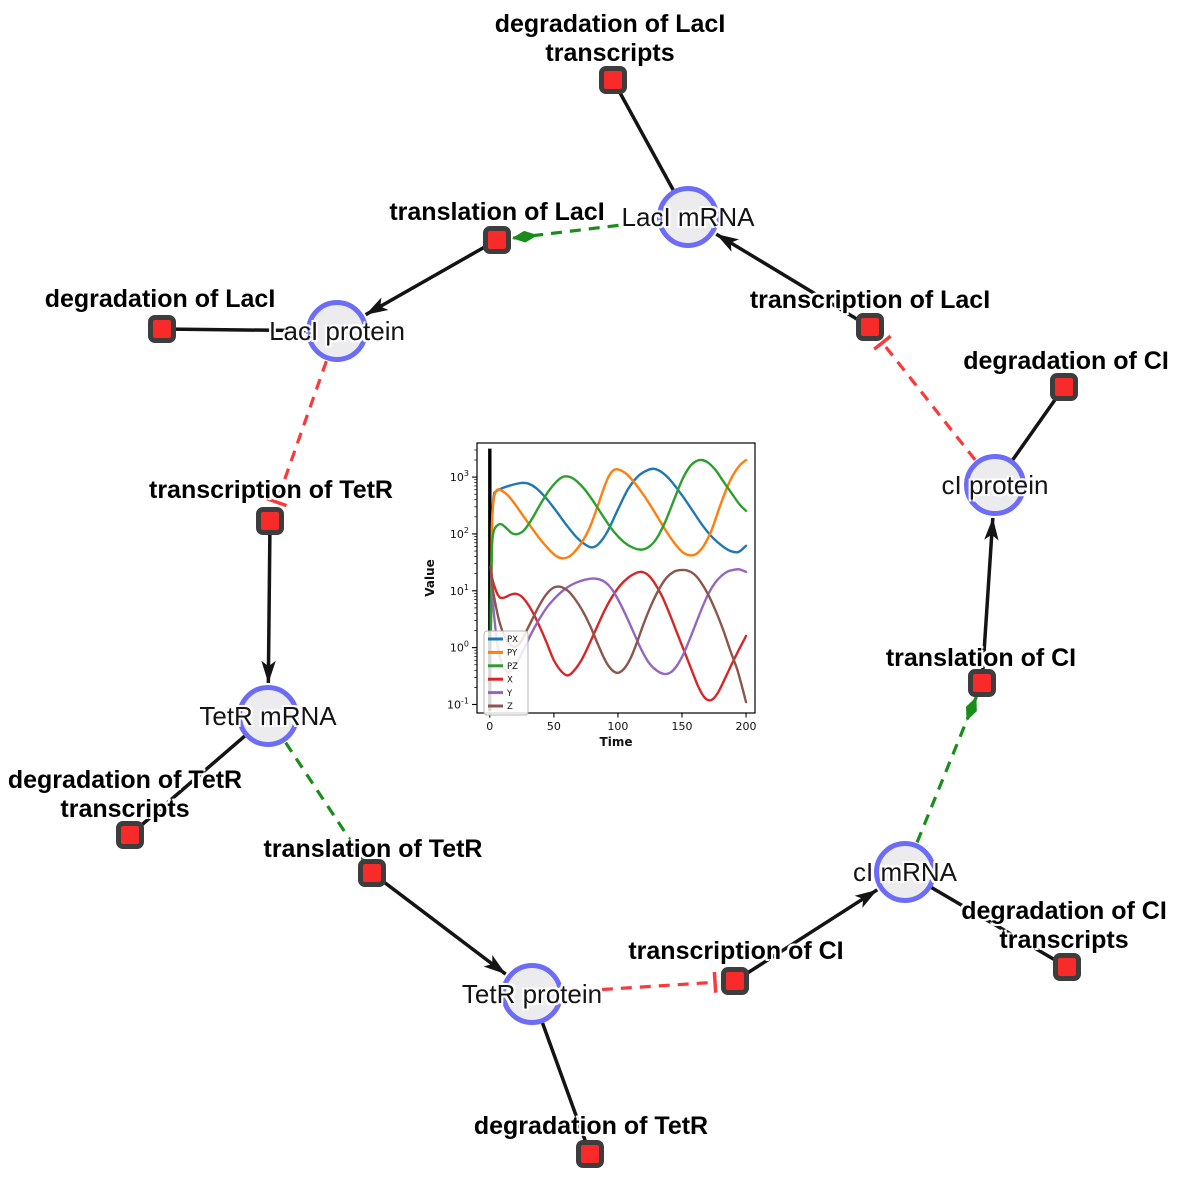 Image resolution: width=1189 pixels, height=1200 pixels. I want to click on x-tick-label: 100, so click(617, 726).